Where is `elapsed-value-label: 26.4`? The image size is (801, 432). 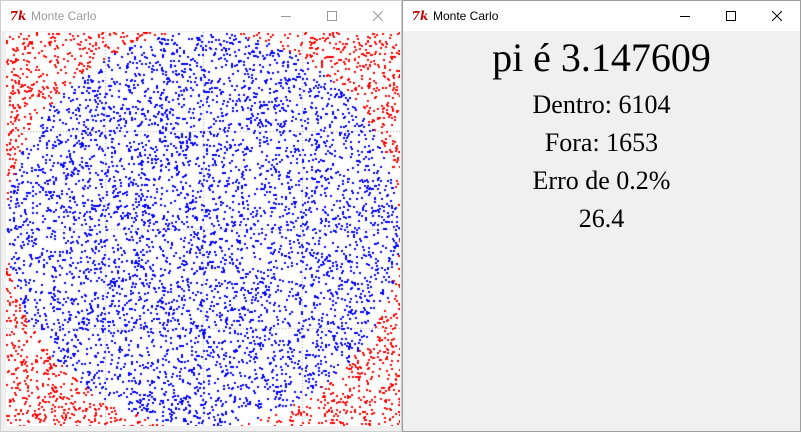 elapsed-value-label: 26.4 is located at coordinates (601, 218).